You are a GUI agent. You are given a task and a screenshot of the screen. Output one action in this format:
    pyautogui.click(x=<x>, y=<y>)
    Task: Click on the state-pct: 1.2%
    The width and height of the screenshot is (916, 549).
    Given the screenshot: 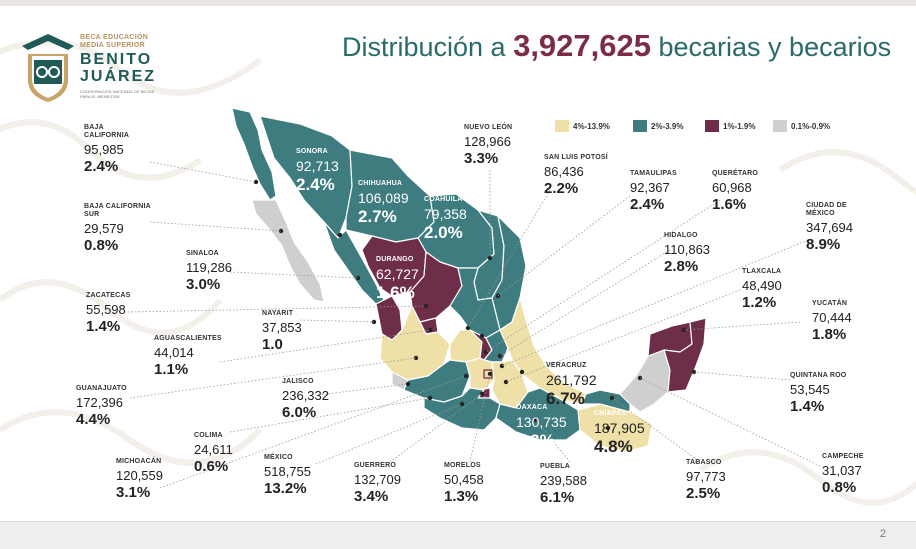 What is the action you would take?
    pyautogui.click(x=759, y=302)
    